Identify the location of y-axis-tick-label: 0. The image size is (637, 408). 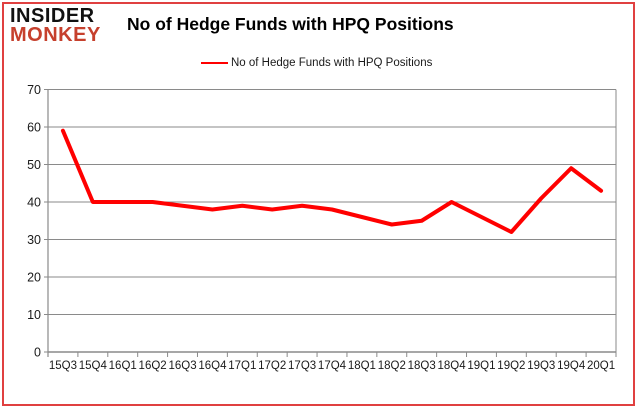
(37, 353).